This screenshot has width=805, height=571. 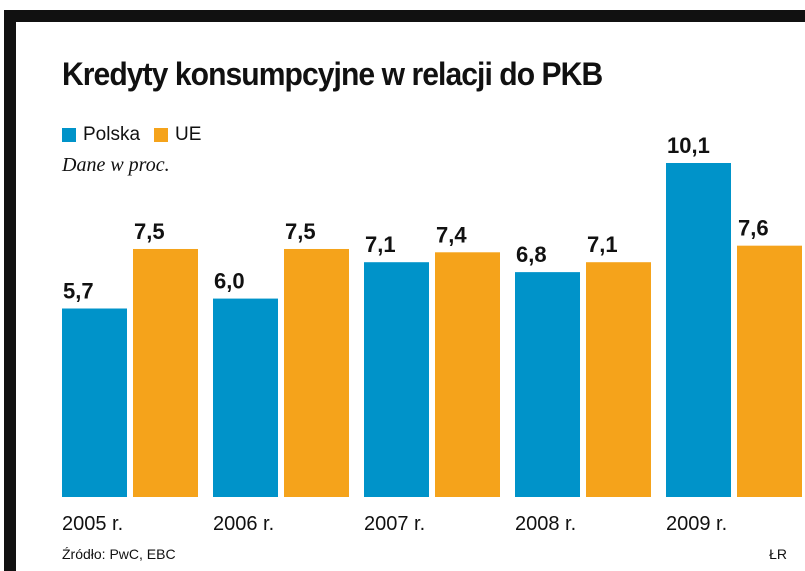 I want to click on data-label-ue-1: 7,5, so click(x=149, y=231).